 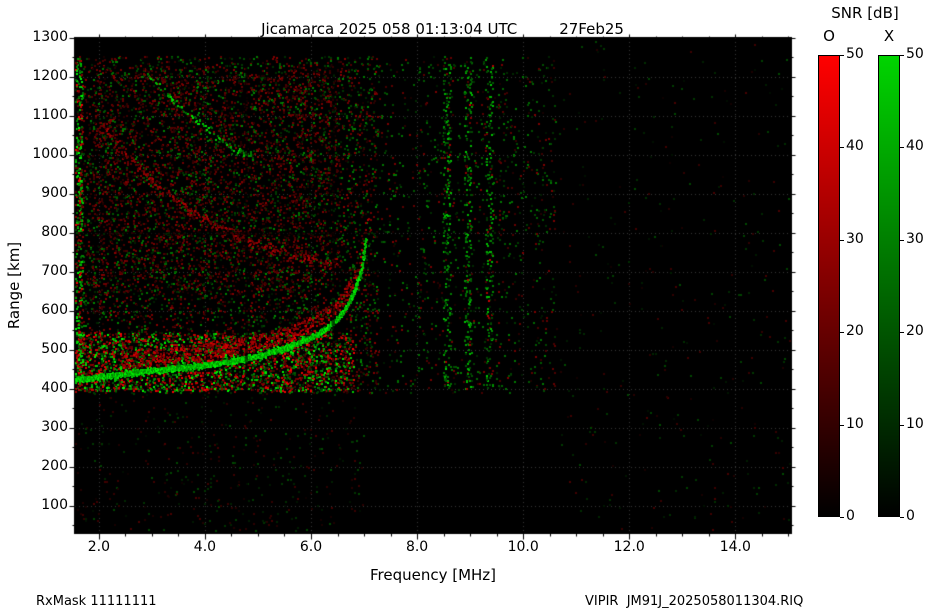 What do you see at coordinates (54, 426) in the screenshot?
I see `y-tick-label: 300` at bounding box center [54, 426].